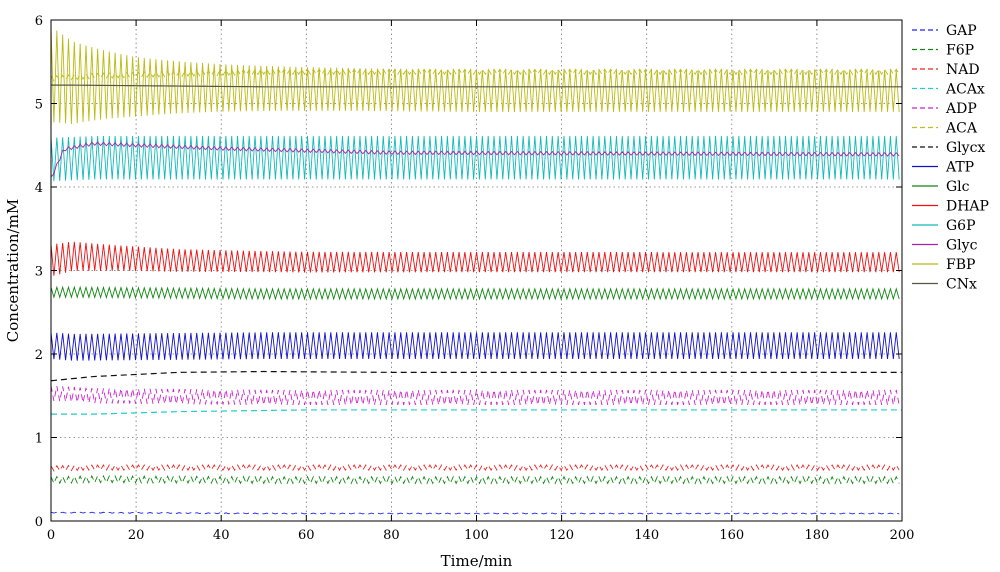 This screenshot has width=1000, height=572. What do you see at coordinates (962, 246) in the screenshot?
I see `legend-label-glyc: Glyc` at bounding box center [962, 246].